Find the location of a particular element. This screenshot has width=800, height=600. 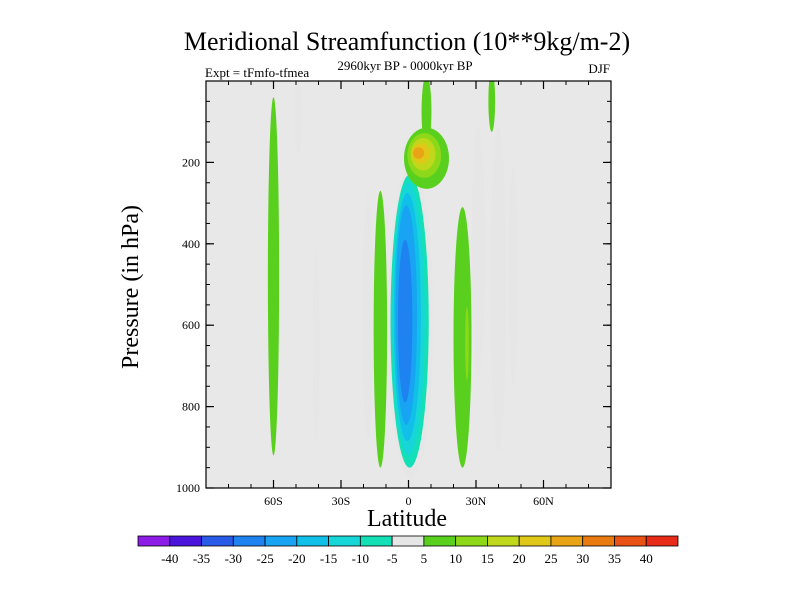

colorbar-label: 30 is located at coordinates (582, 558).